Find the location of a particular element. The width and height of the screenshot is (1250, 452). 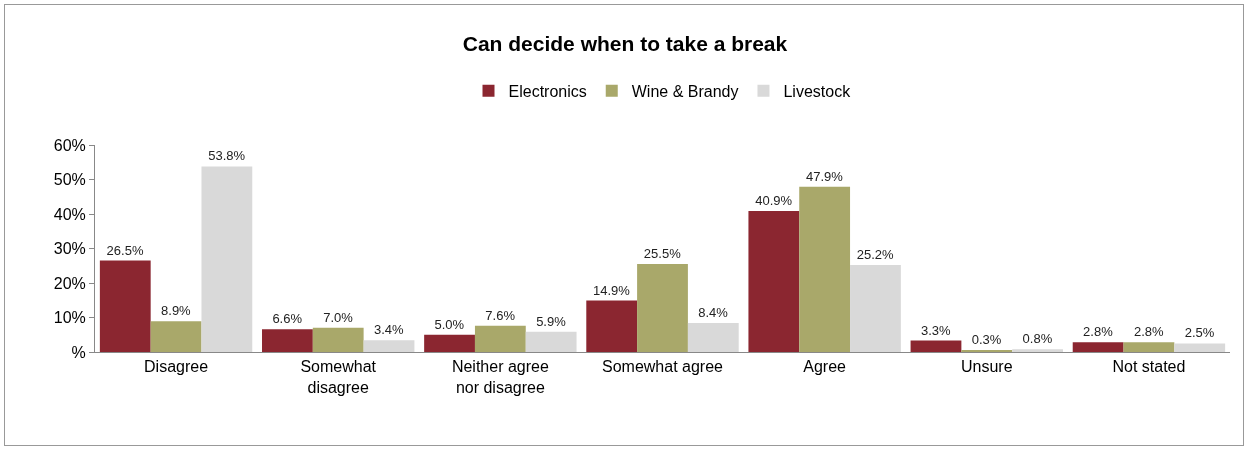

y-tick-label: 50% is located at coordinates (69, 180).